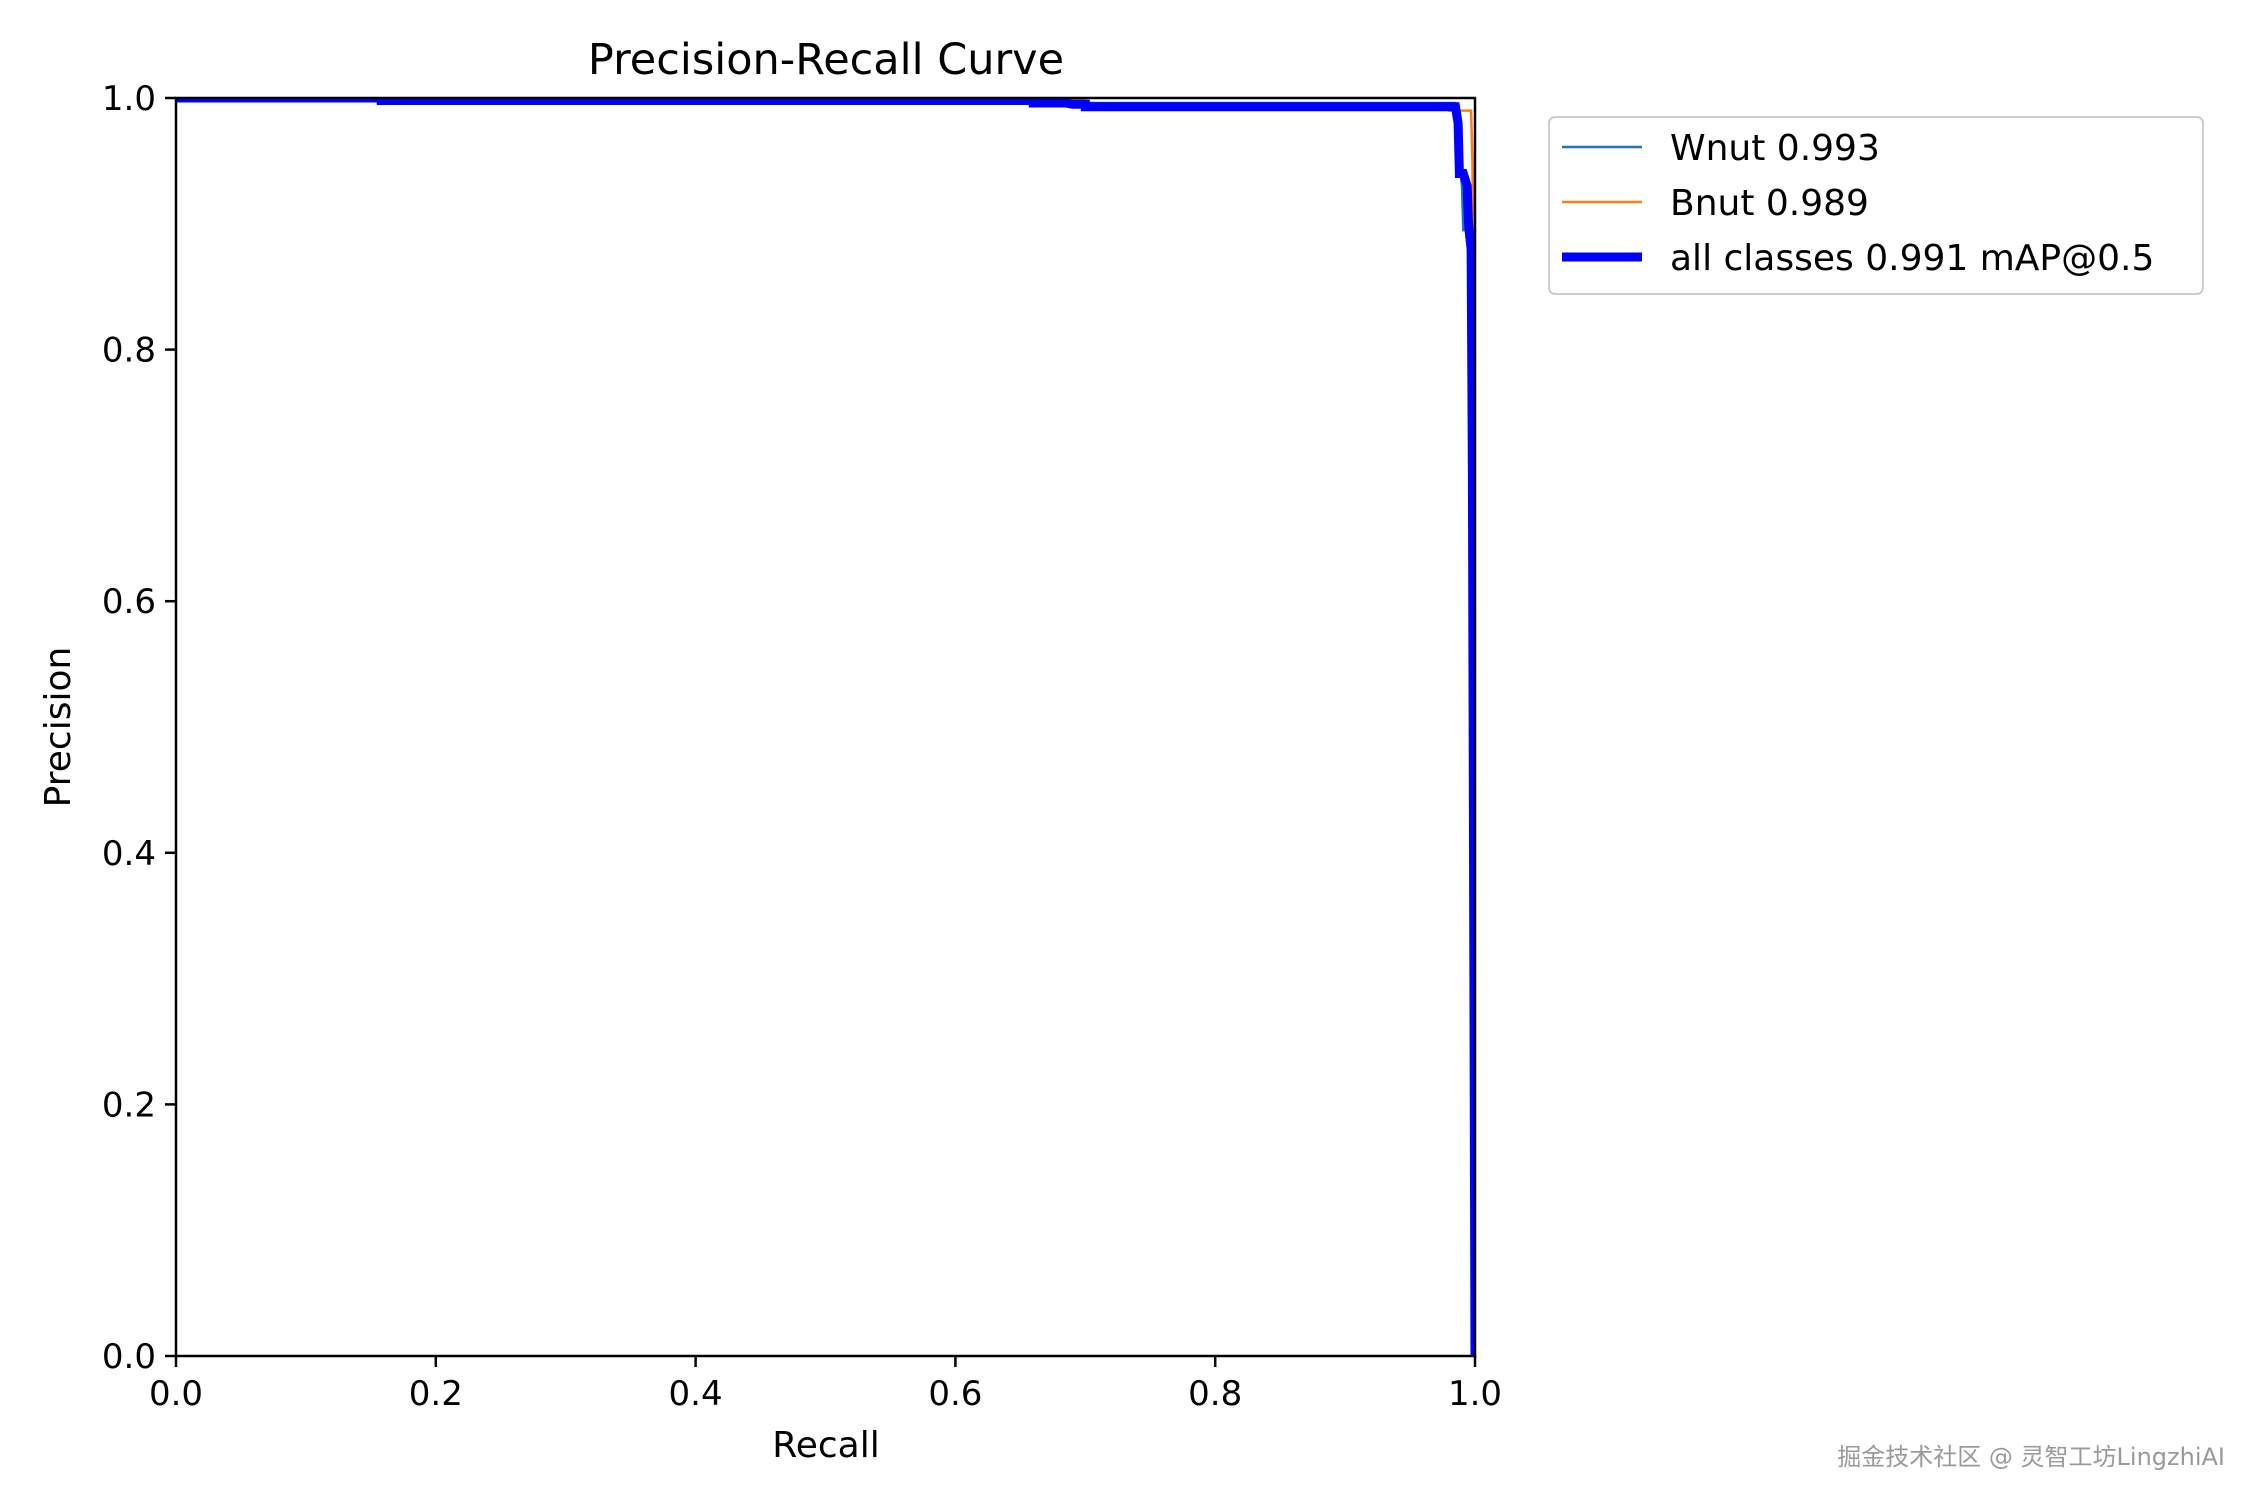  What do you see at coordinates (129, 351) in the screenshot?
I see `y-tick-label: 0.8` at bounding box center [129, 351].